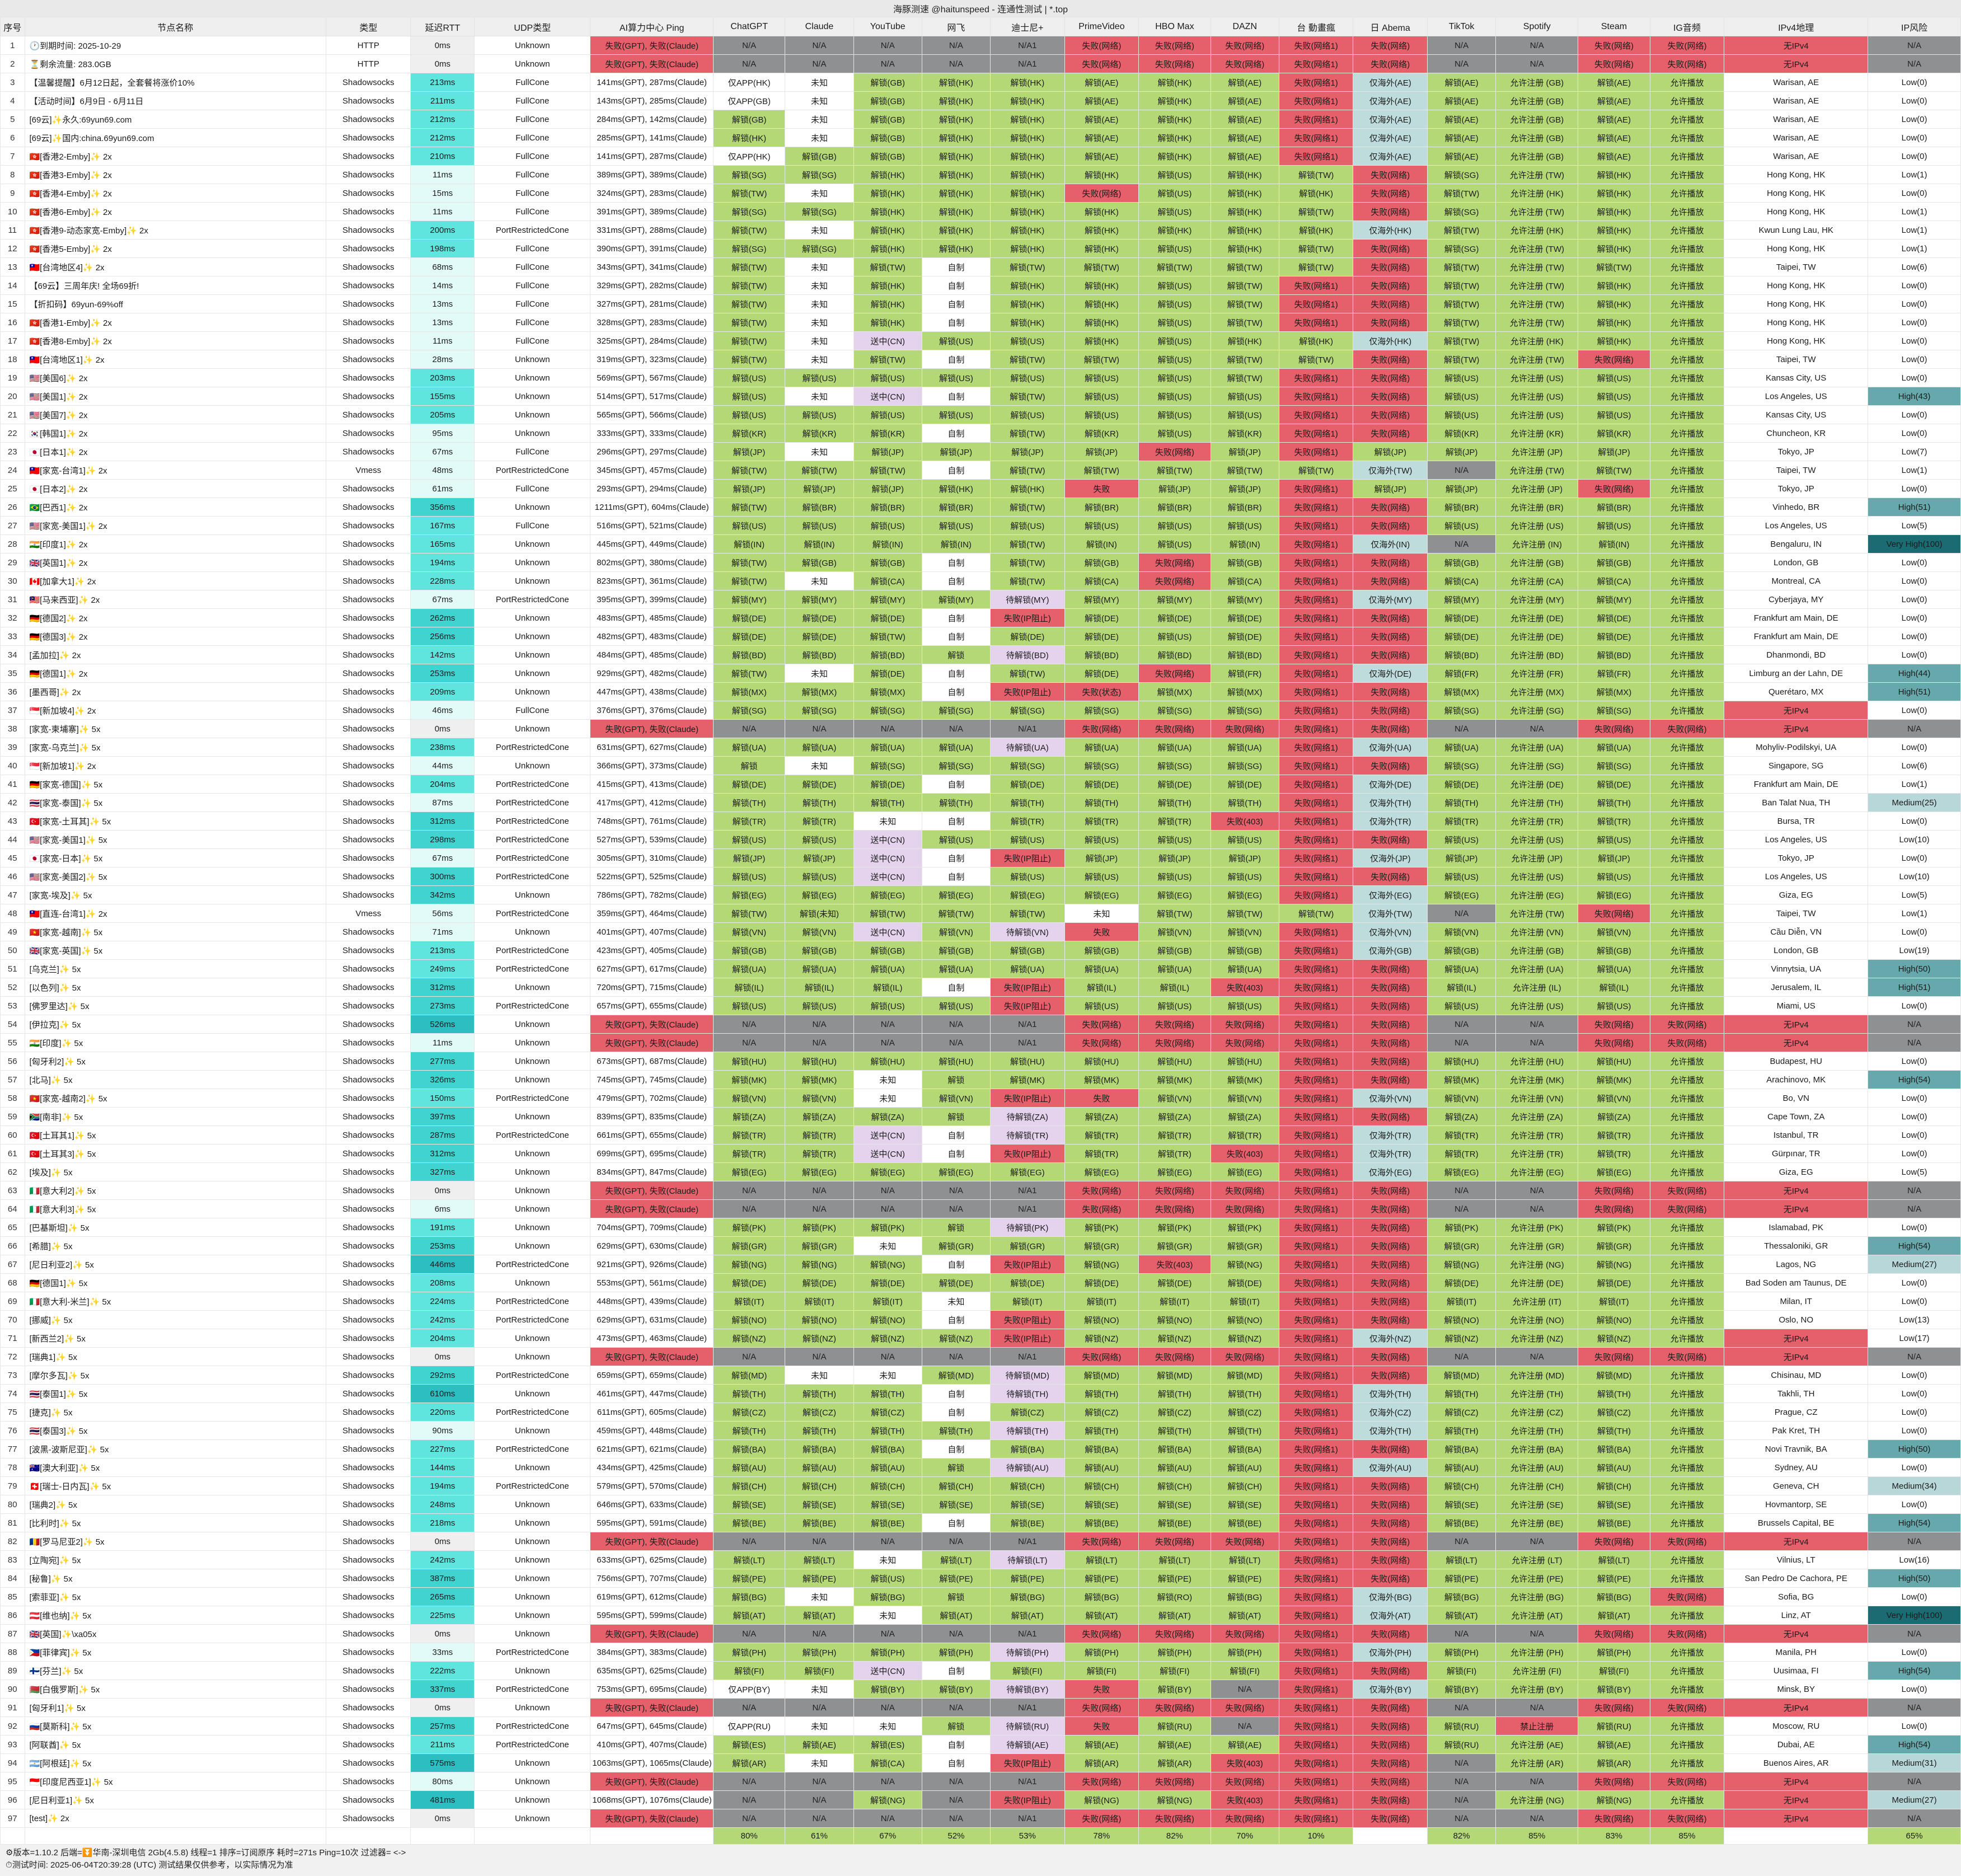 The width and height of the screenshot is (1961, 1876). Describe the element at coordinates (1537, 488) in the screenshot. I see `cell-spotify: 允许注册 (JP)` at that location.